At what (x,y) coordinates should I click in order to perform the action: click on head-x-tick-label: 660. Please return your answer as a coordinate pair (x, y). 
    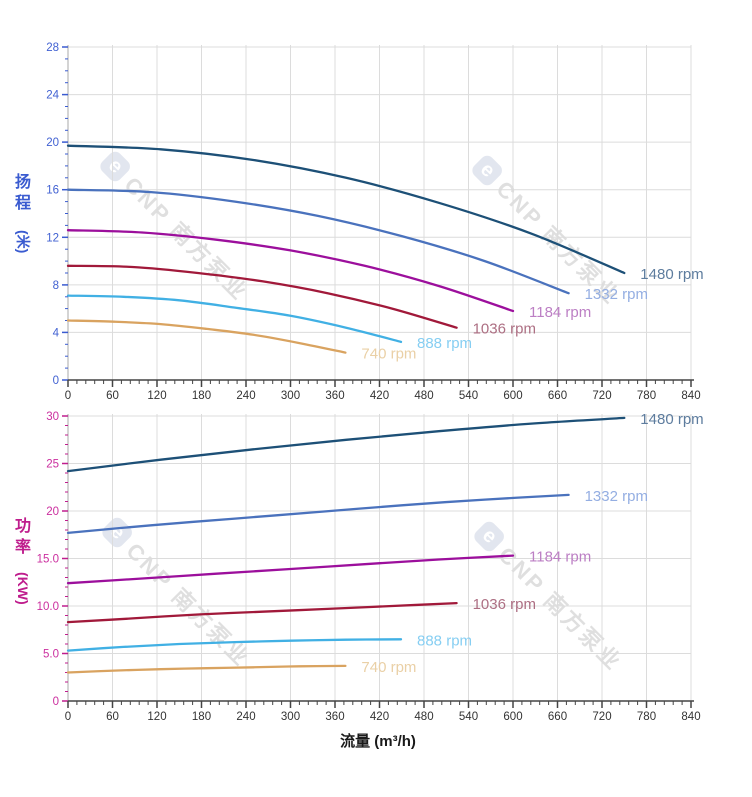
    Looking at the image, I should click on (557, 396).